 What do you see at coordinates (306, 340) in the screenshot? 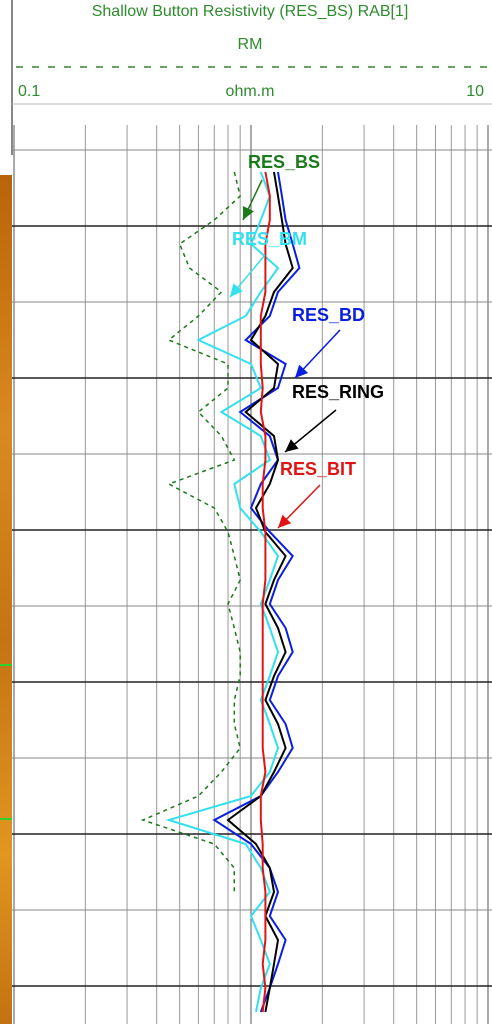
I see `annotations: RES_BS RES_BM RES_BD RES_RING RES_BIT` at bounding box center [306, 340].